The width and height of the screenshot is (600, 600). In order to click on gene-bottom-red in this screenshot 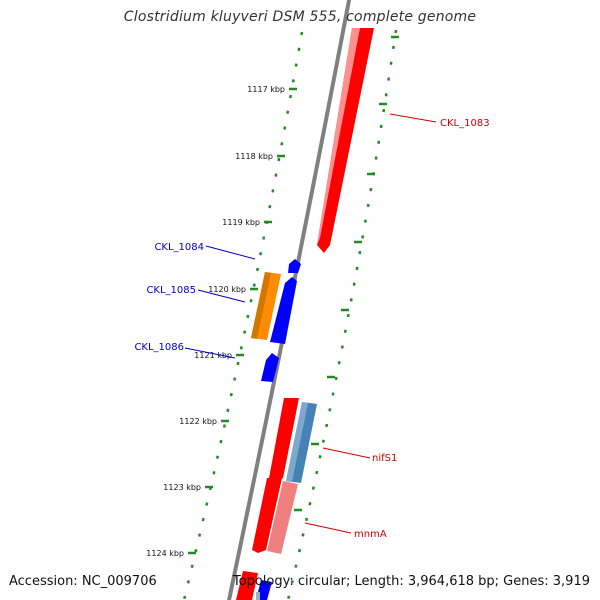, I will do `click(247, 585)`.